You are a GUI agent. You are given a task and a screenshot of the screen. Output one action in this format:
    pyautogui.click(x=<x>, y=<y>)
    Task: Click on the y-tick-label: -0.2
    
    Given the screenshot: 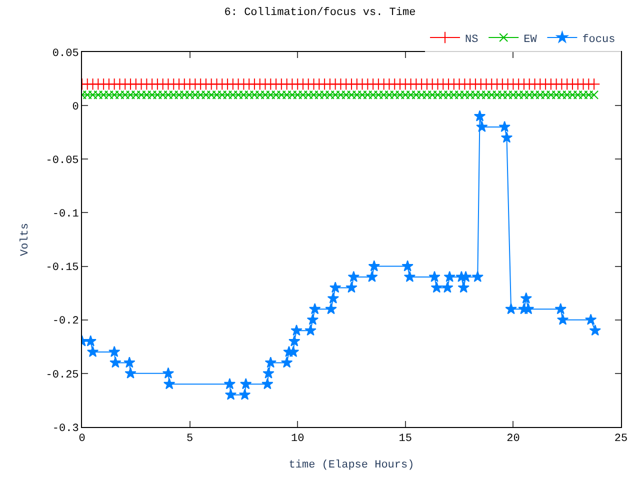 What is the action you would take?
    pyautogui.click(x=65, y=322)
    